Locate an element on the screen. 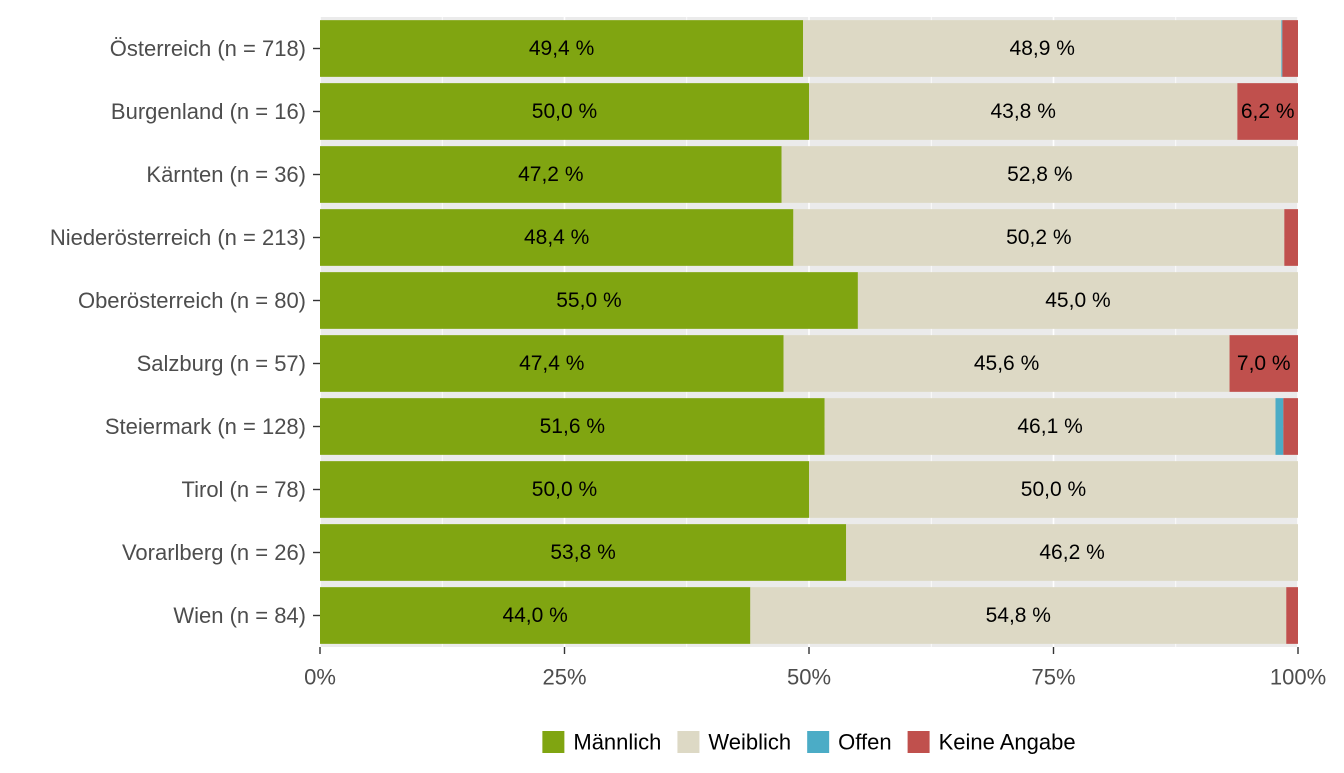 The height and width of the screenshot is (773, 1344). data-label: 45,0 % is located at coordinates (1077, 300).